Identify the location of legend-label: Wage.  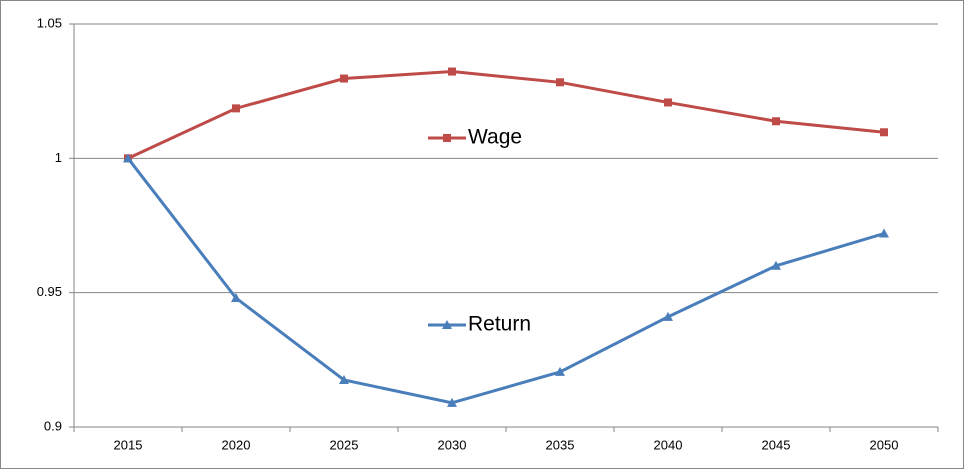
(495, 137).